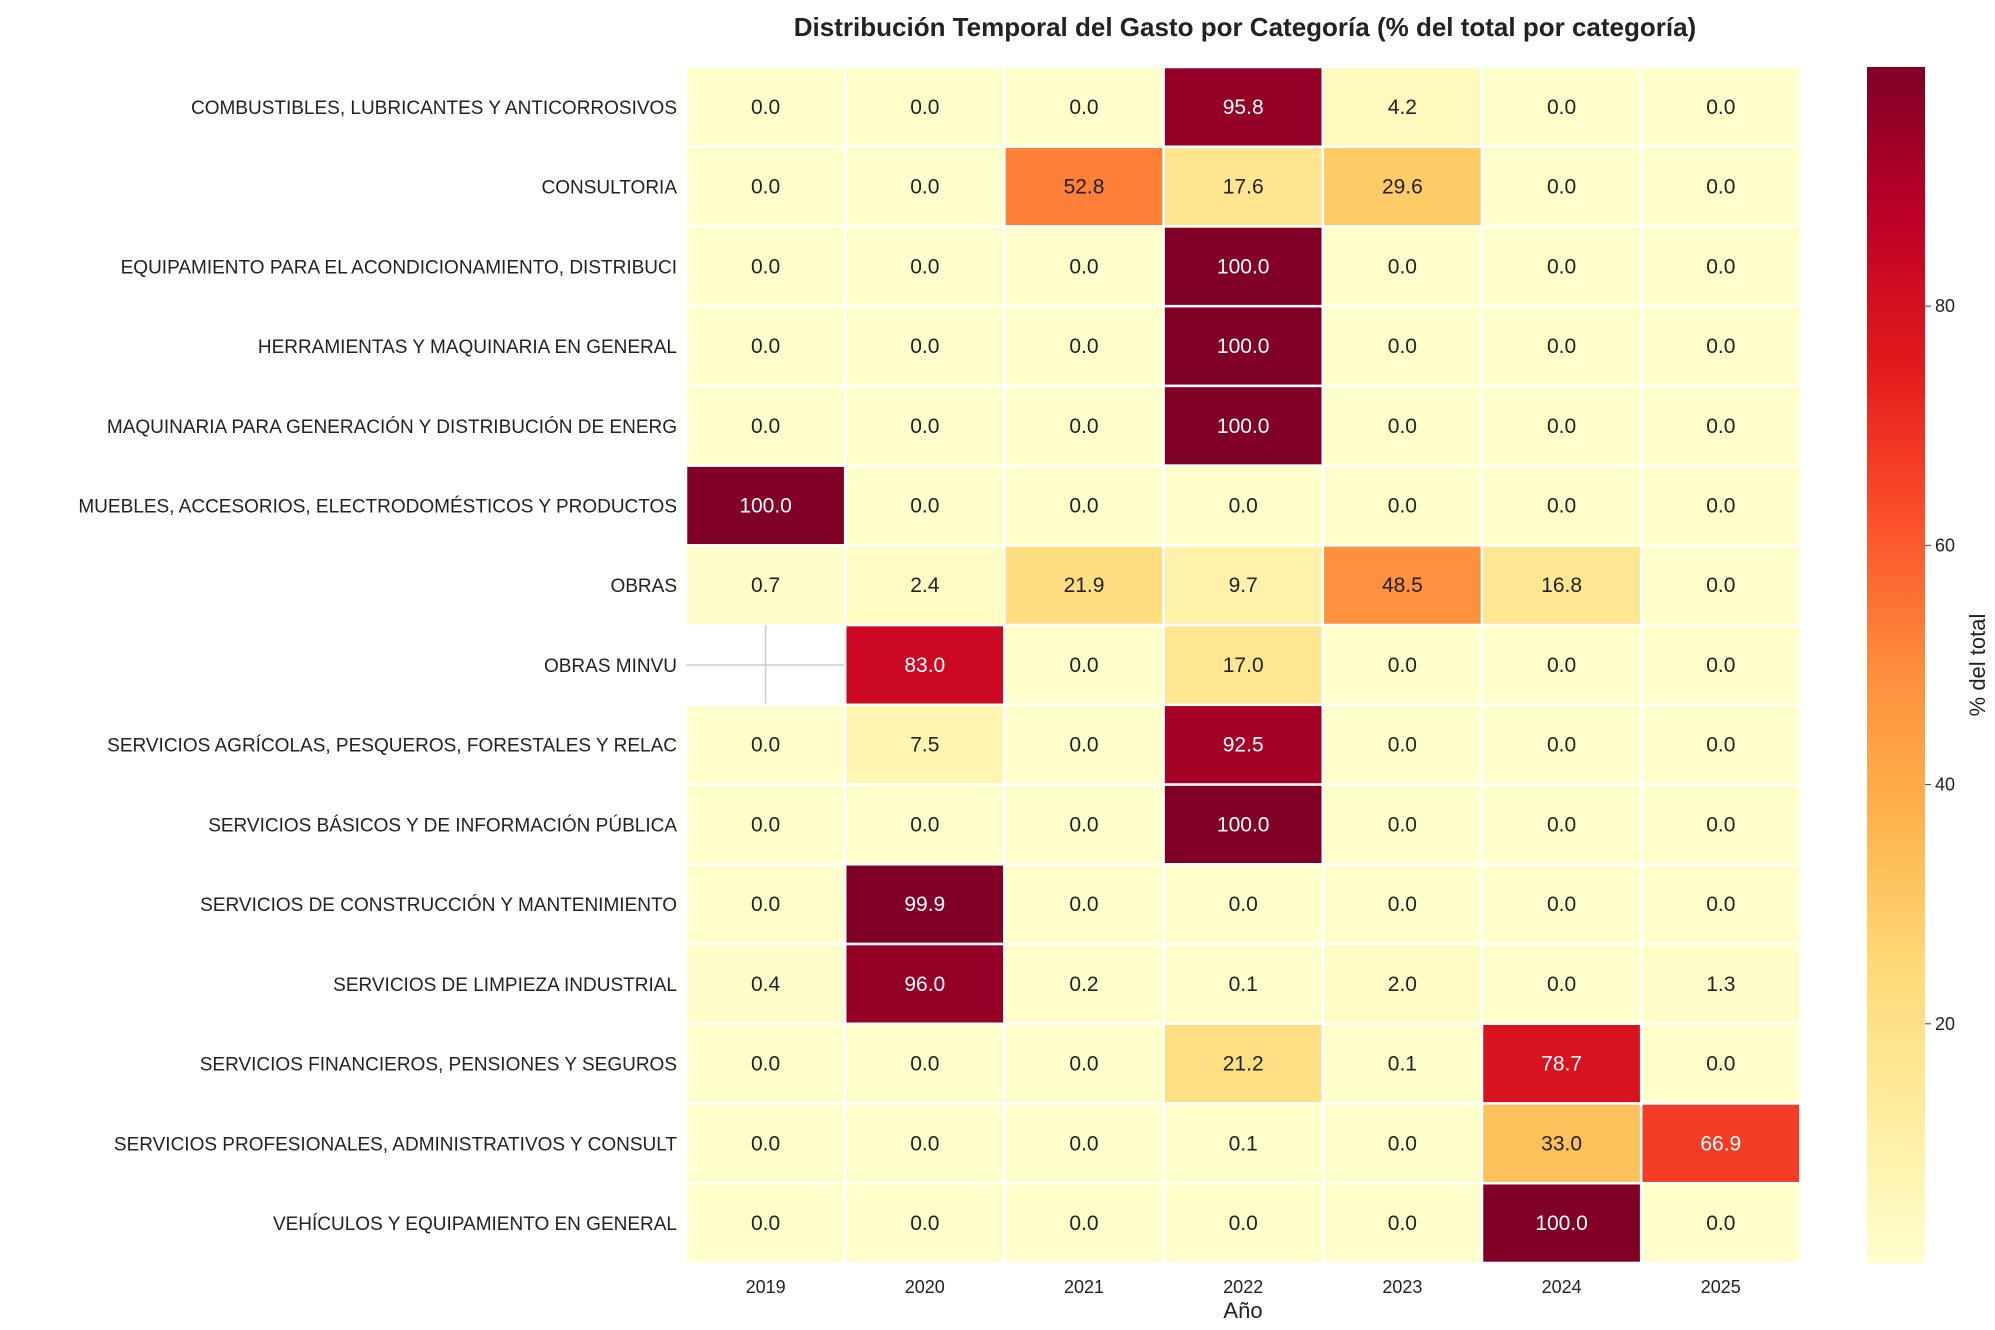 The image size is (1995, 1330). I want to click on row-label-consultoria: CONSULTORIA, so click(610, 188).